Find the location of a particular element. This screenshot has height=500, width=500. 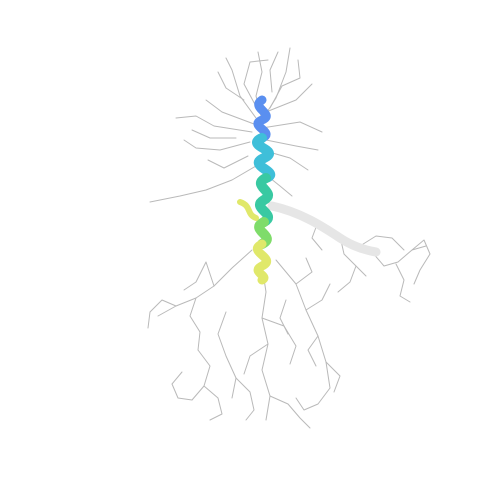

helix-ribbon is located at coordinates (256, 190).